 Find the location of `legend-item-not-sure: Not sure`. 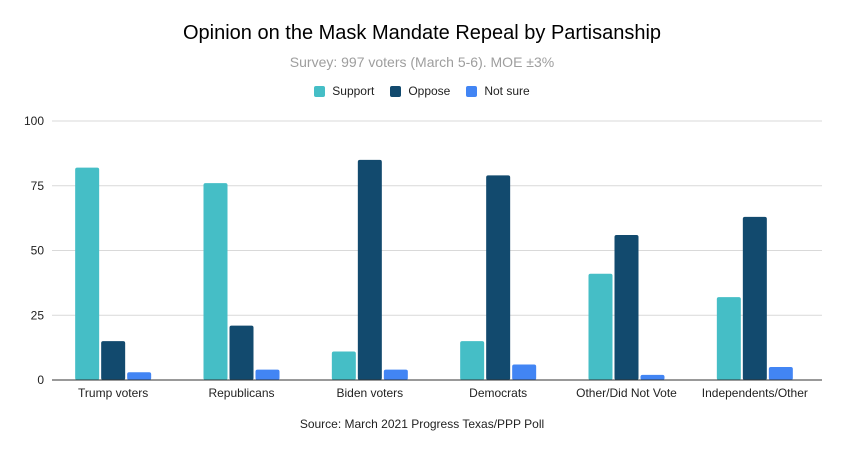

legend-item-not-sure: Not sure is located at coordinates (498, 91).